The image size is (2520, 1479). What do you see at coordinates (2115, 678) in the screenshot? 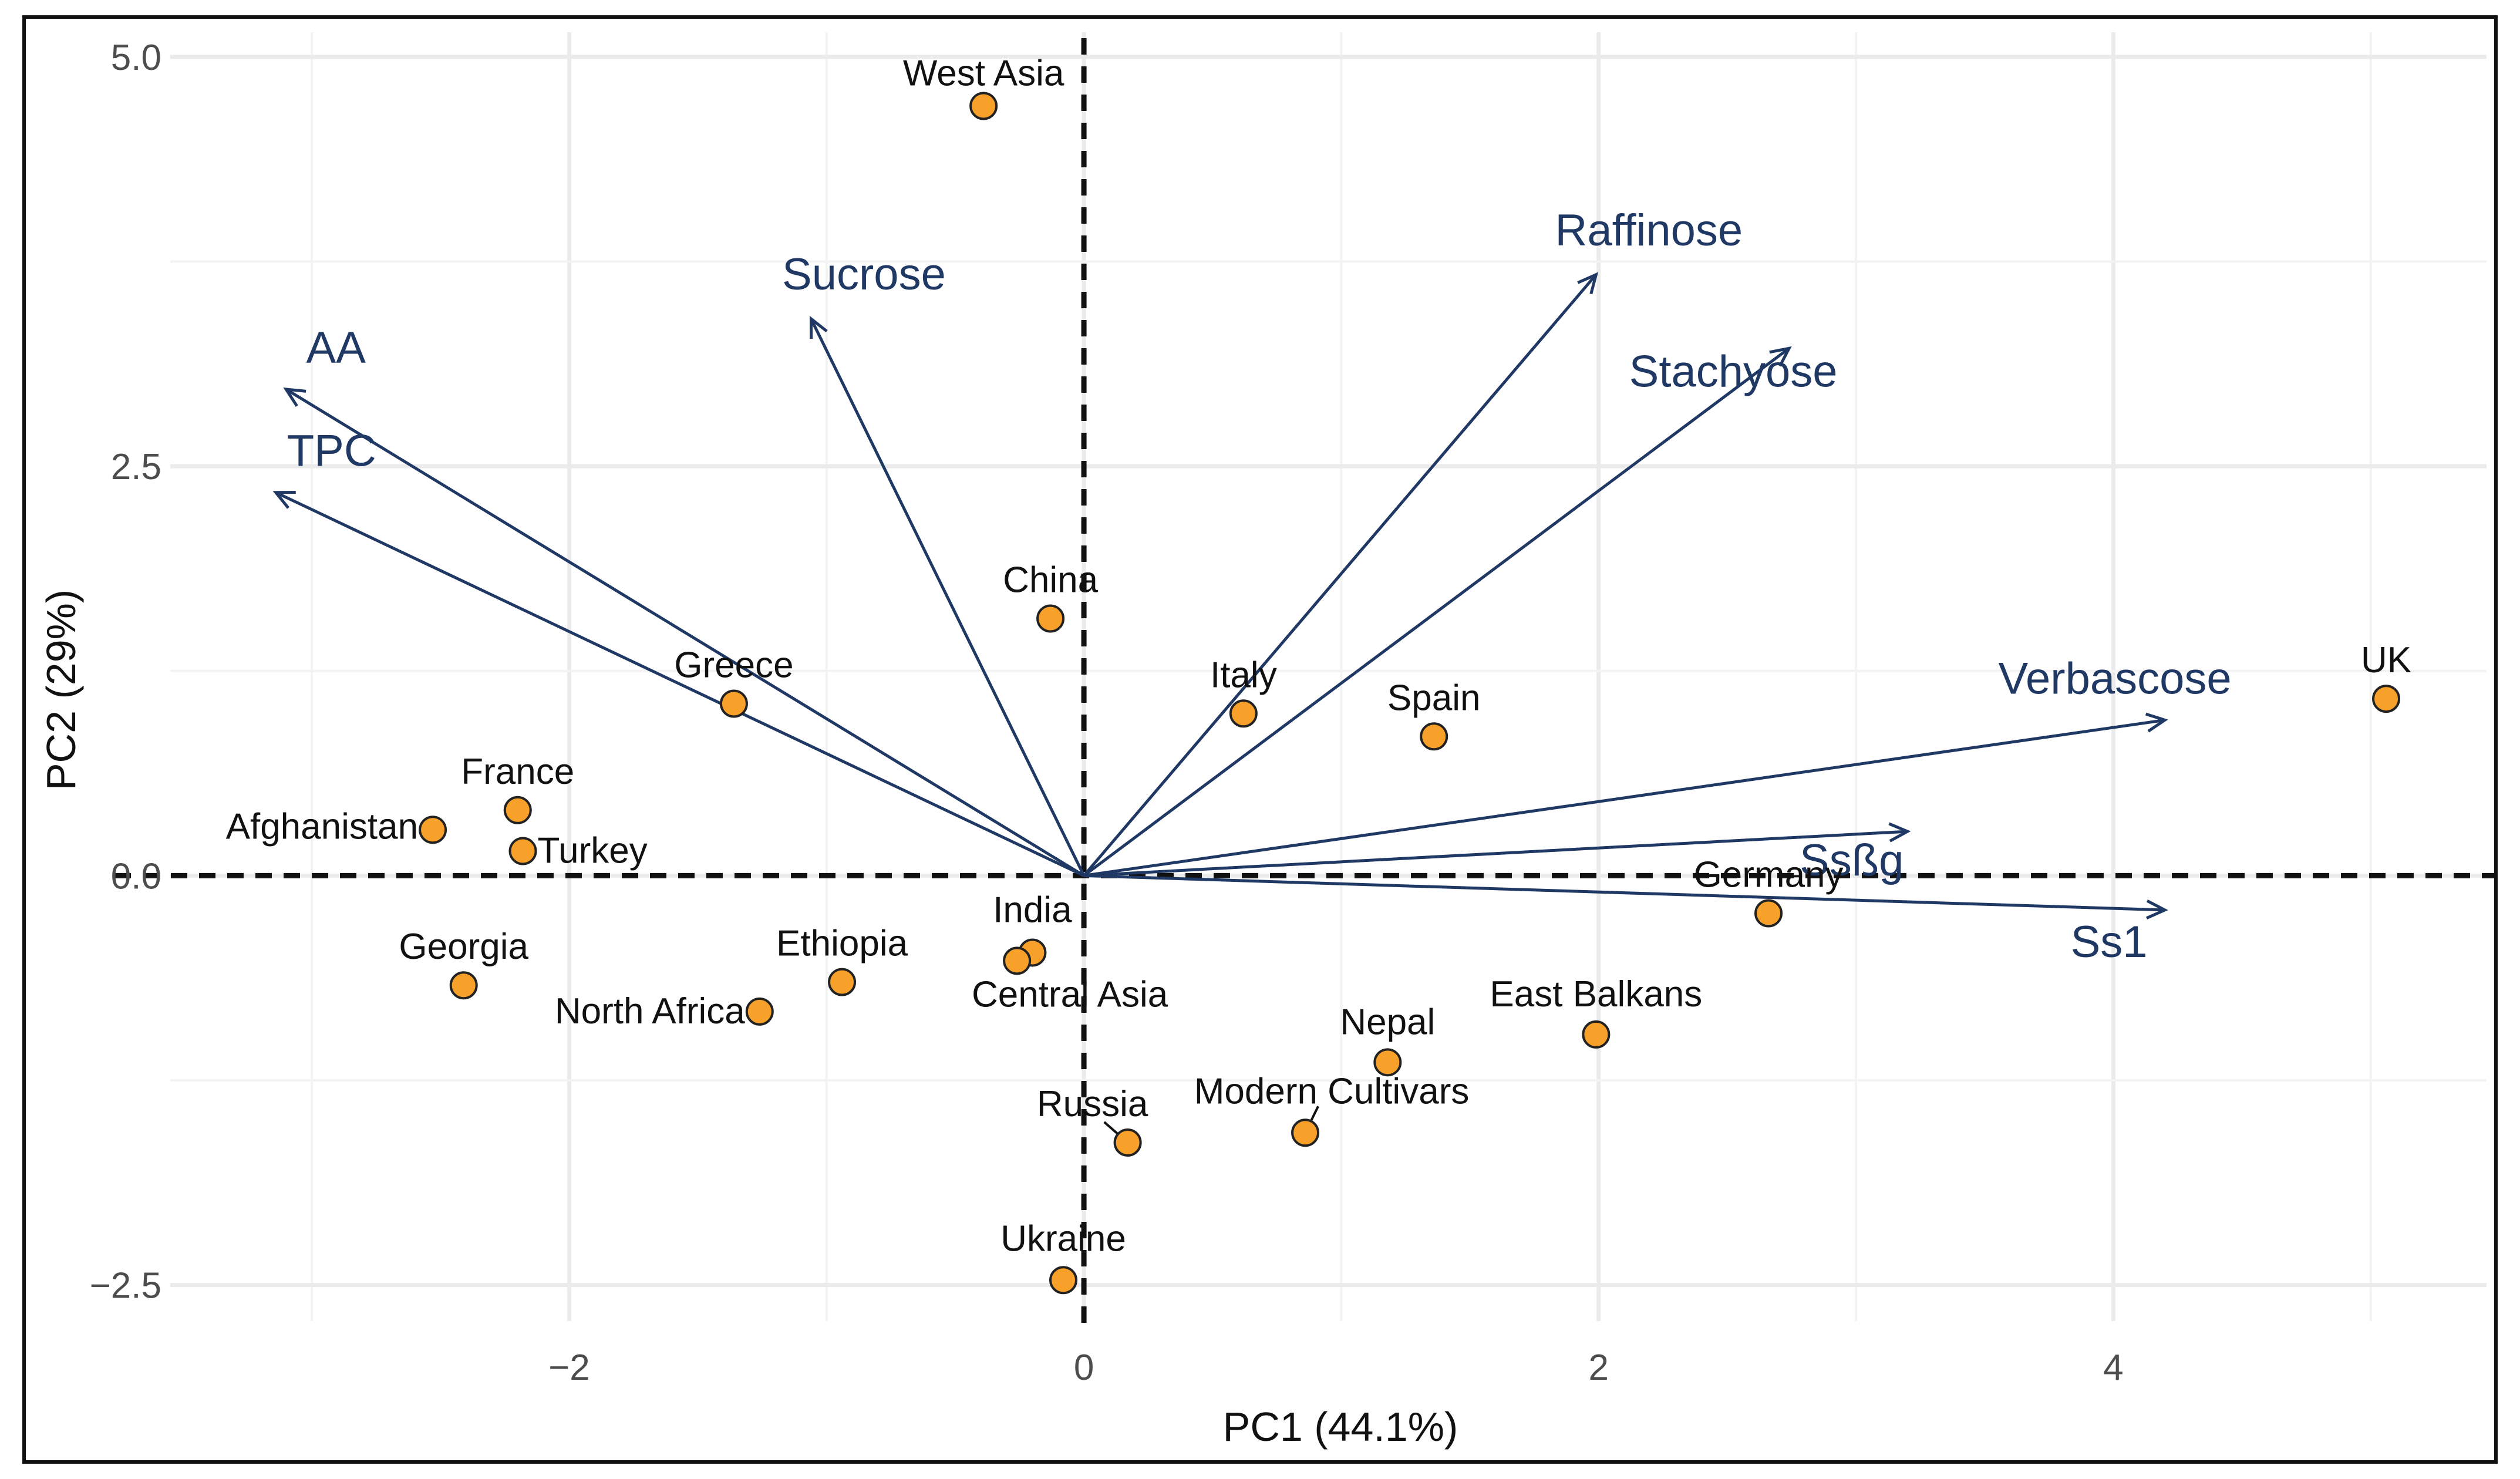
I see `vector-label: Verbascose` at bounding box center [2115, 678].